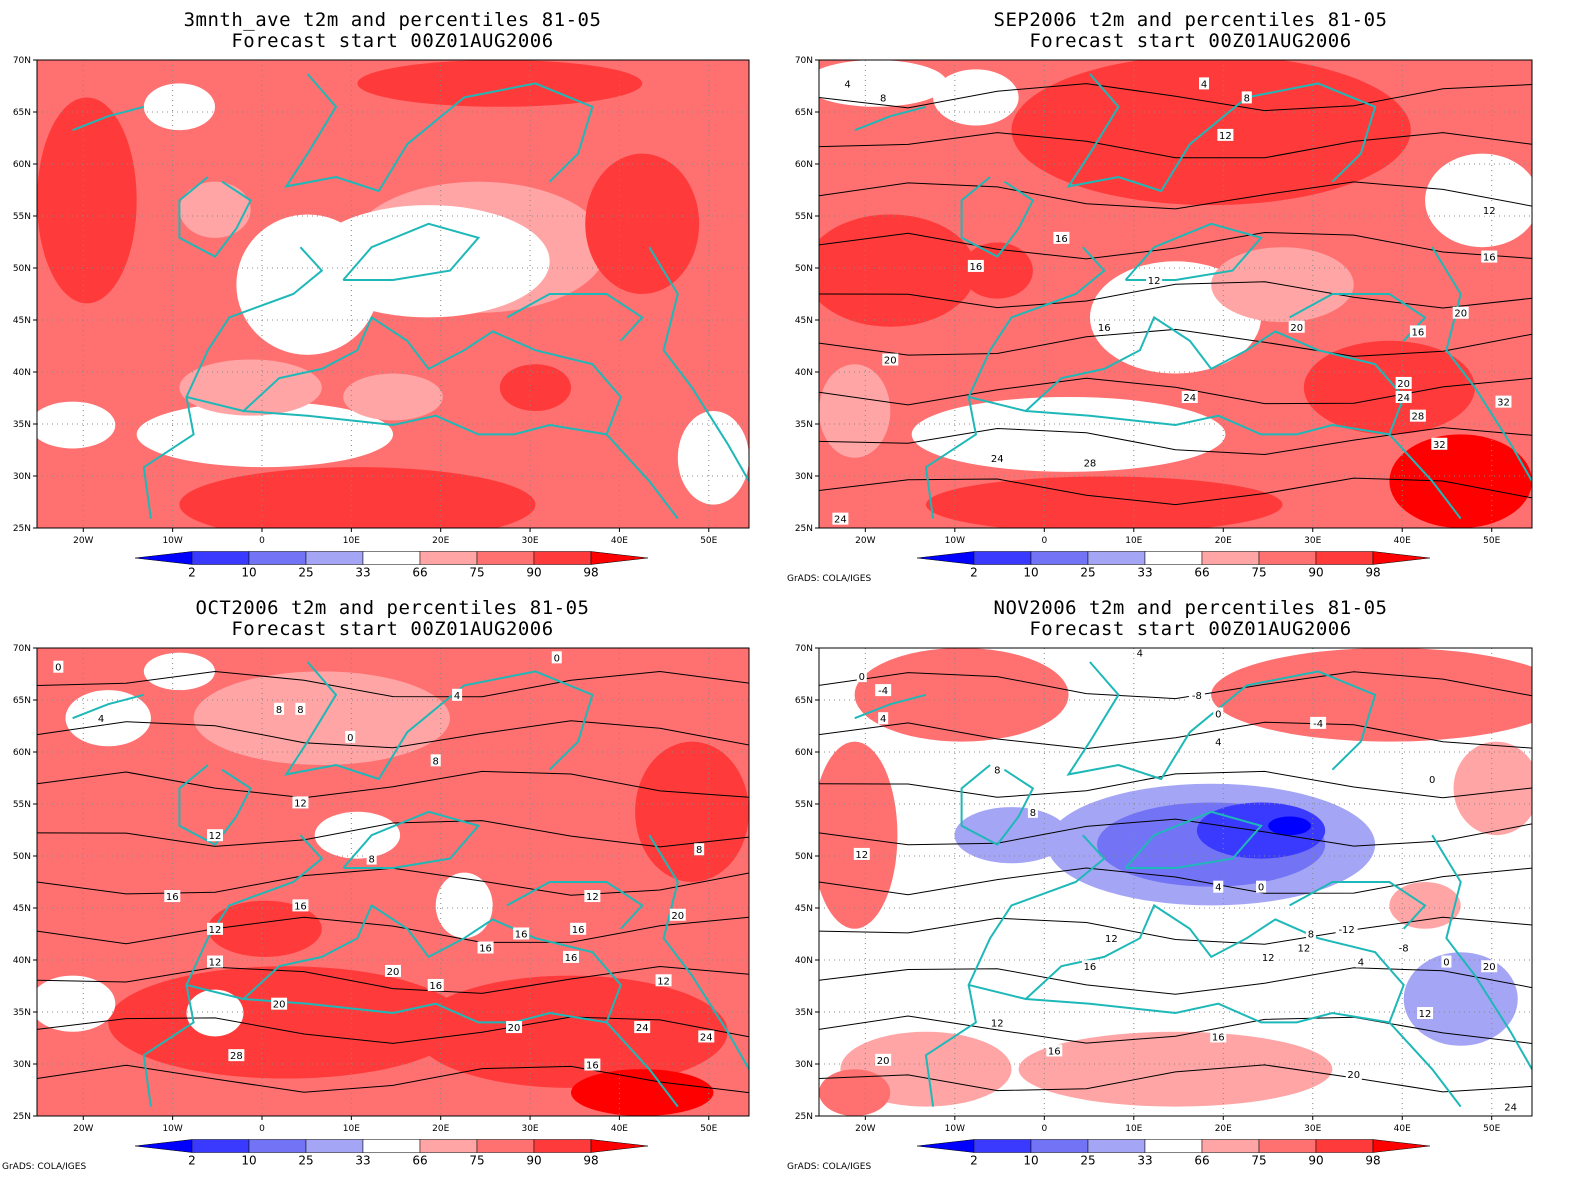  Describe the element at coordinates (1197, 696) in the screenshot. I see `contour-label: -8` at that location.